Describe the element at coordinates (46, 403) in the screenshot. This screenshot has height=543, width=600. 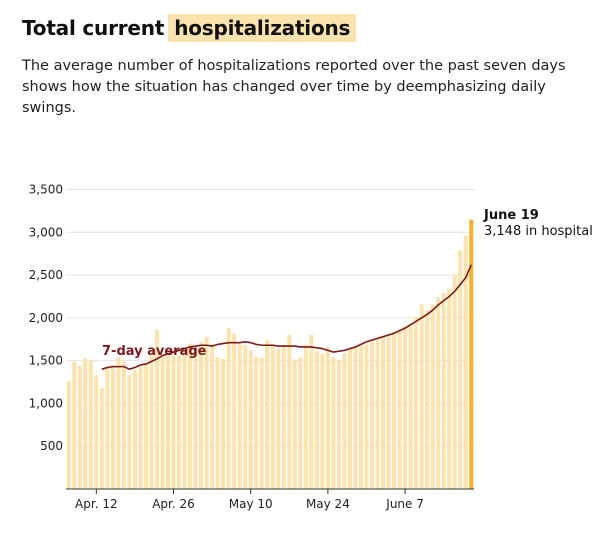
I see `y-tick-label: 1,000` at that location.